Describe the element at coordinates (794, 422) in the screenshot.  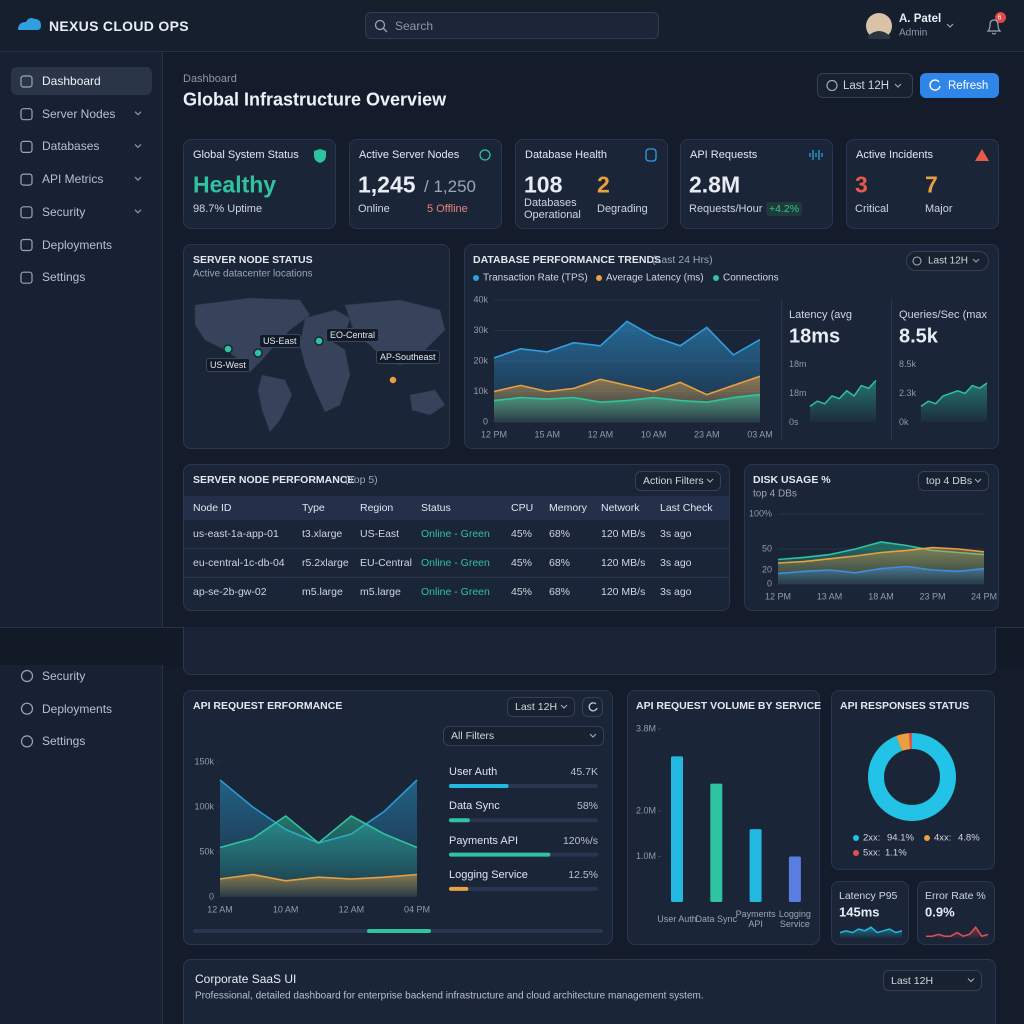
I see `mini-axis-label: 0s` at that location.